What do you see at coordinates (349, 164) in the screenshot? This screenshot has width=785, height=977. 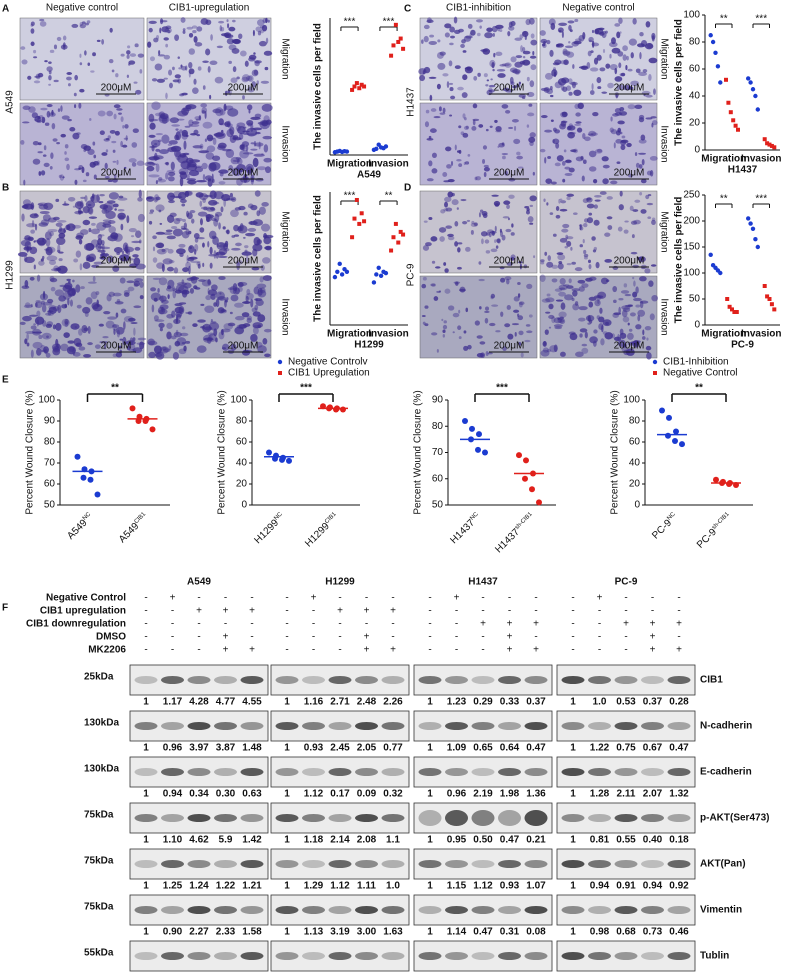 I see `x-tick-label: Migration` at bounding box center [349, 164].